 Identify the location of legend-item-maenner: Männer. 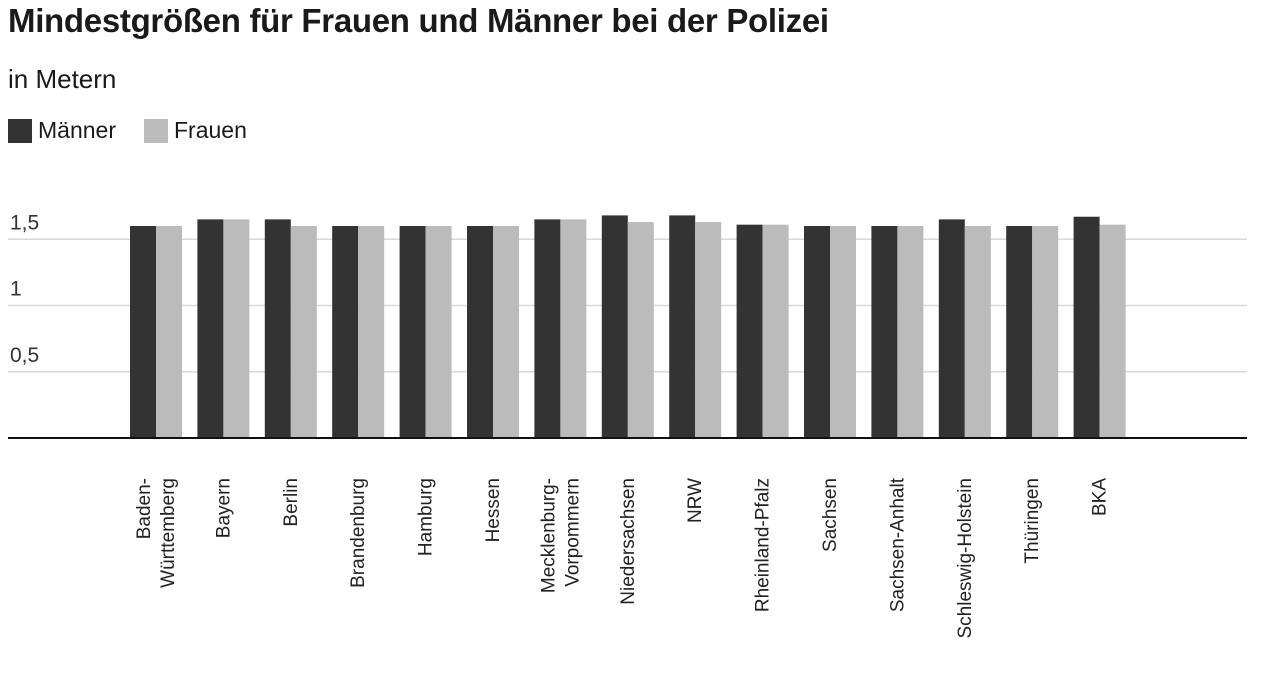
(62, 130).